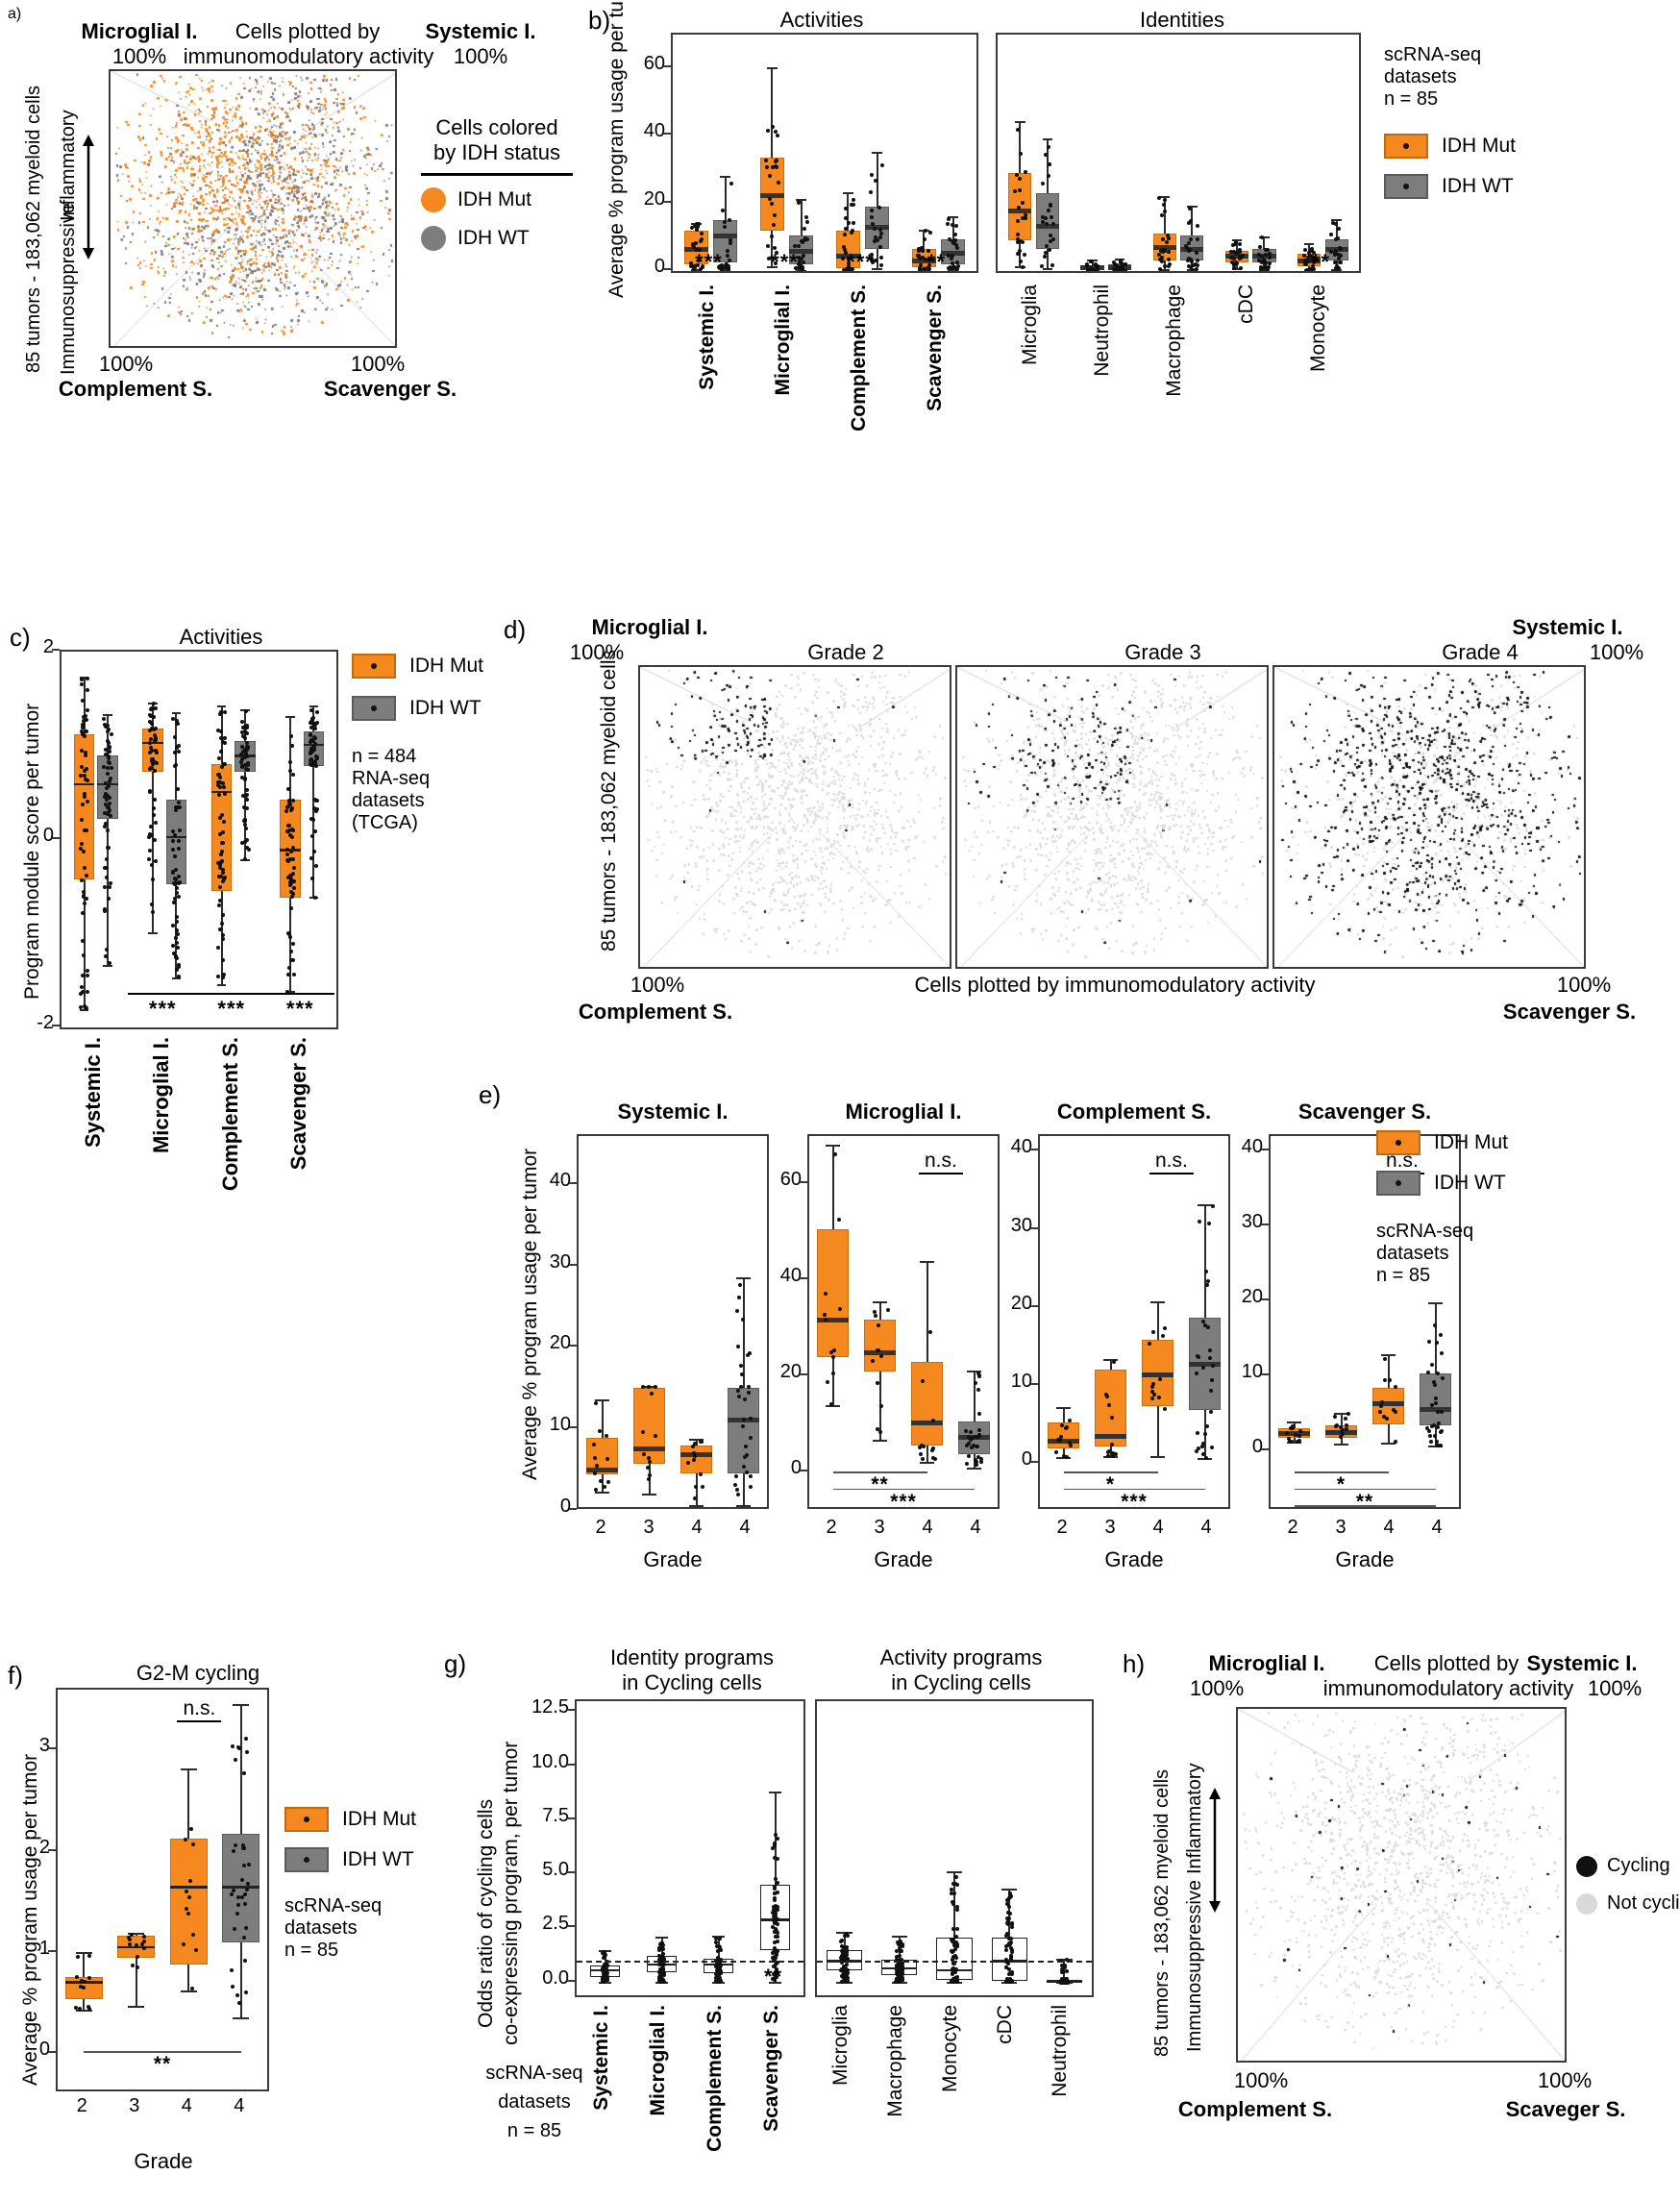 This screenshot has width=1680, height=2200. Describe the element at coordinates (1586, 1866) in the screenshot. I see `cycling-dot-icon` at that location.